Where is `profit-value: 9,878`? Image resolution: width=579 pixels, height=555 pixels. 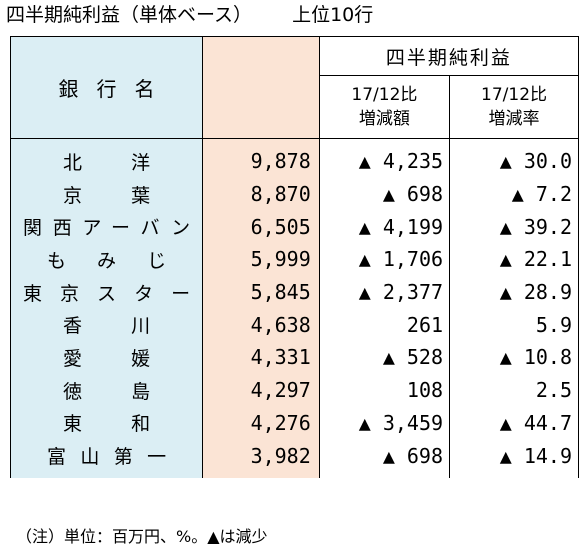 profit-value: 9,878 is located at coordinates (261, 158).